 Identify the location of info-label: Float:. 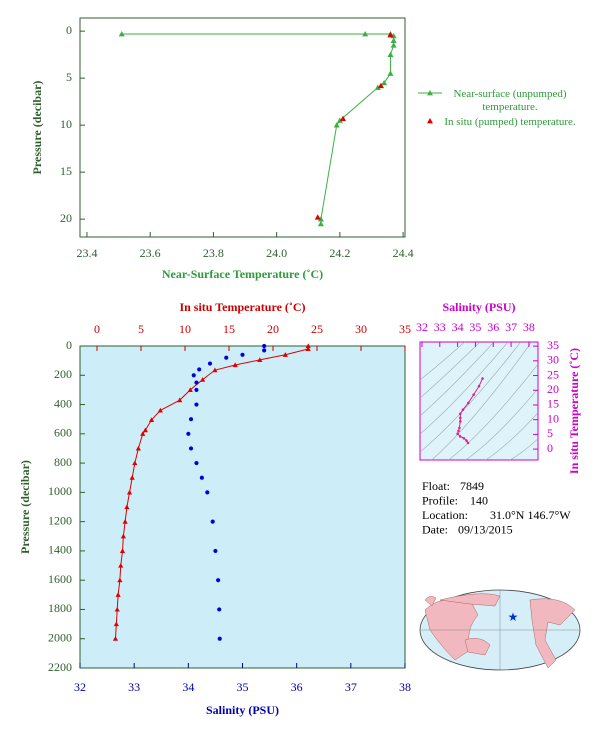
(436, 486).